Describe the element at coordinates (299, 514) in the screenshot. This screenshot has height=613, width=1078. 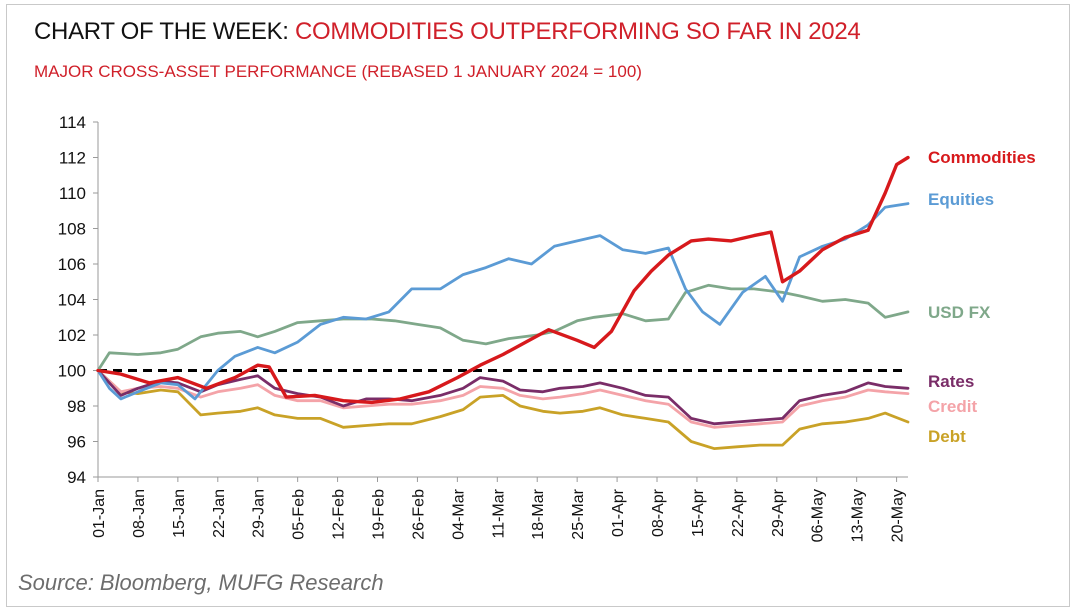
I see `x-tick-label: 05-Feb` at that location.